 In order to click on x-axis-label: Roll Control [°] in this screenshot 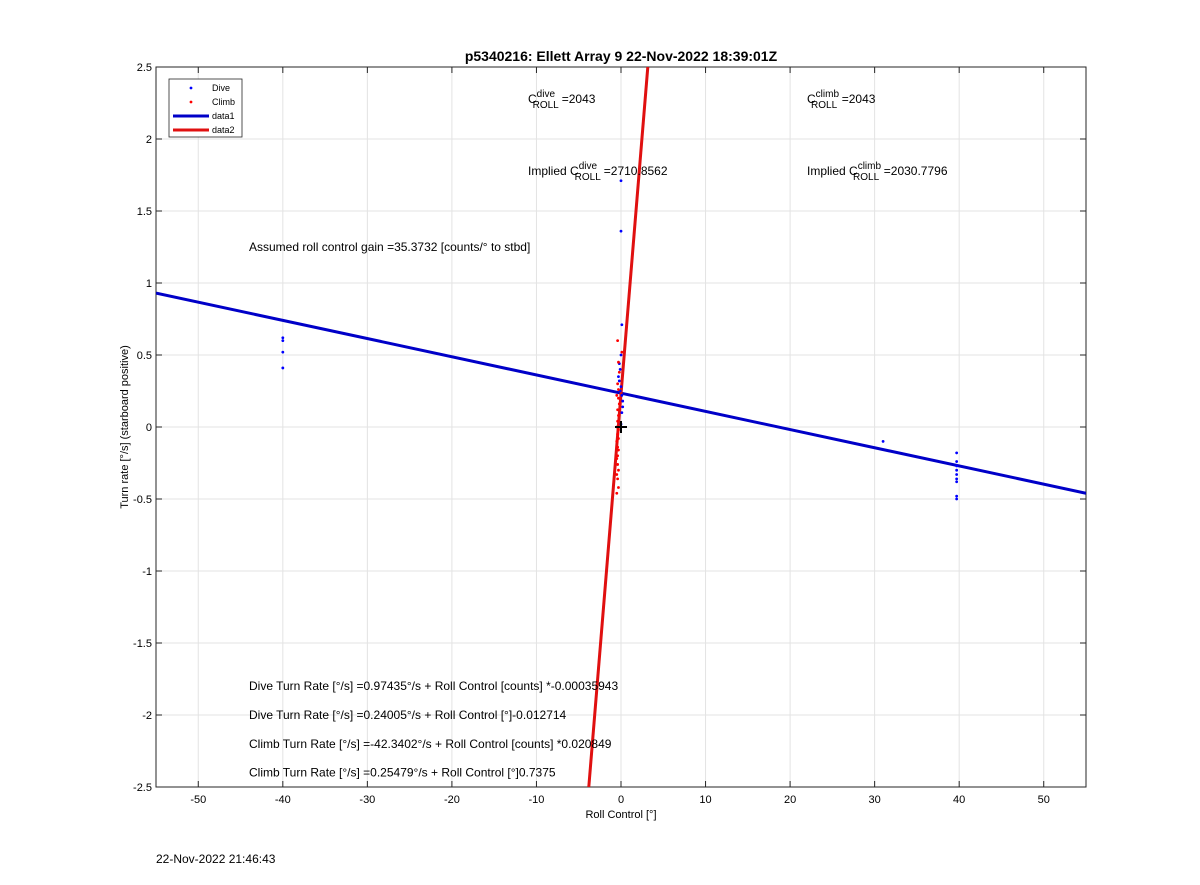, I will do `click(620, 815)`.